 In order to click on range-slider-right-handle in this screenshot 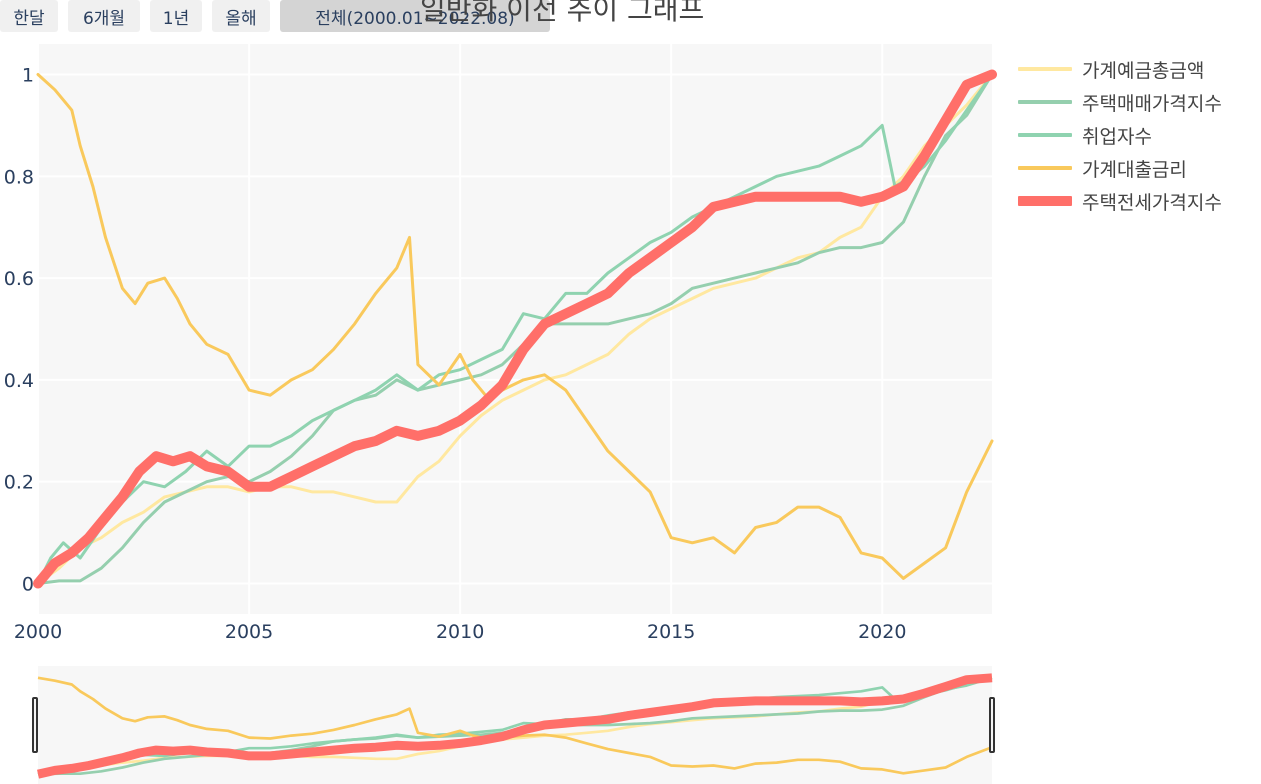, I will do `click(992, 725)`.